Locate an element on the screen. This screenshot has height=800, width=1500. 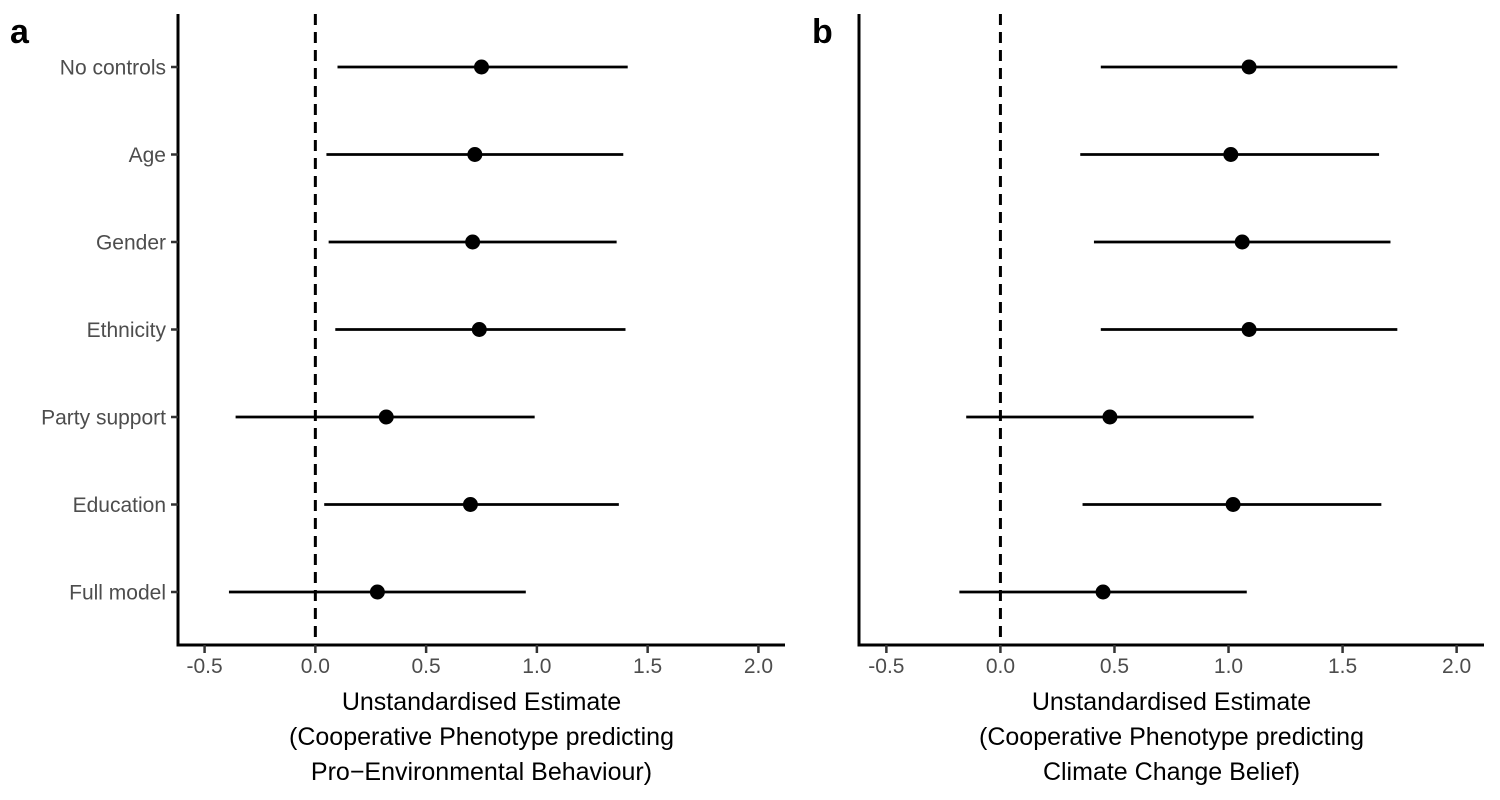
y-tick-label: Party support is located at coordinates (103, 418).